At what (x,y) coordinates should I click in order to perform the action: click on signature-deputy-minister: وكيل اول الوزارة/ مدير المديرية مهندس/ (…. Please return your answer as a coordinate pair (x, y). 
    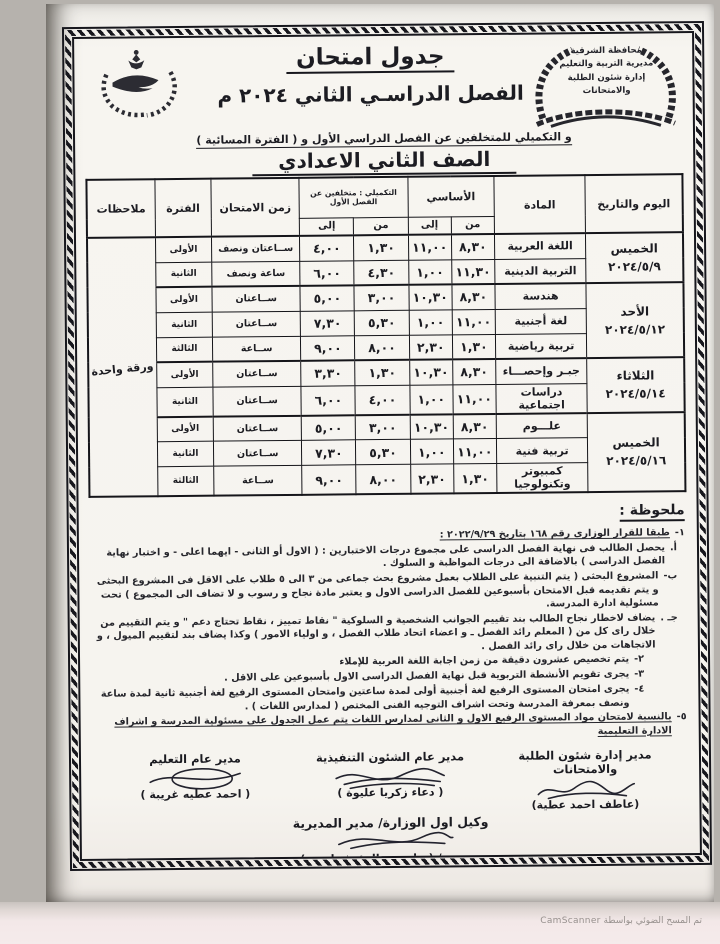
    Looking at the image, I should click on (391, 836).